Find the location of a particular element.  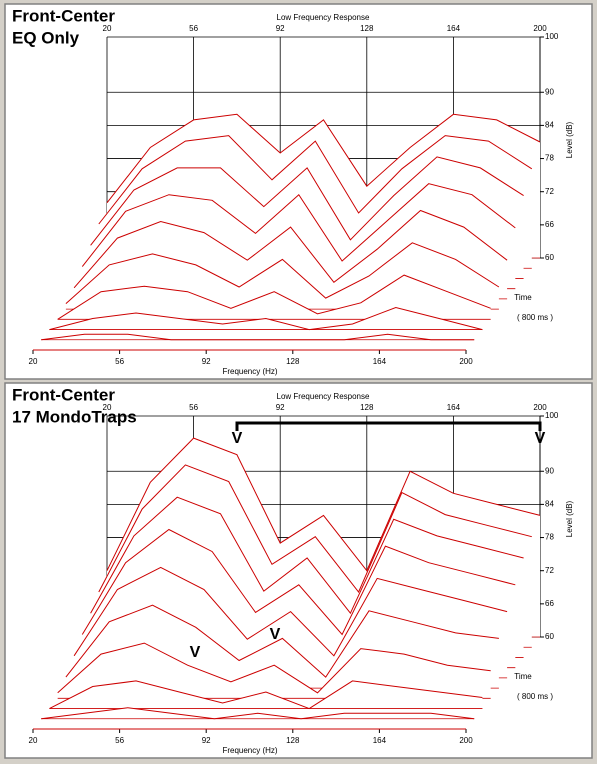

panel-subtitle: EQ Only is located at coordinates (46, 37).